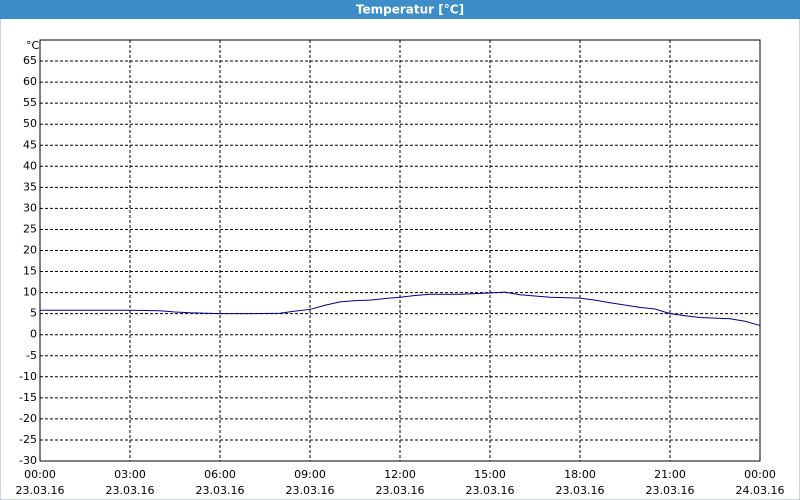 This screenshot has height=500, width=800. Describe the element at coordinates (28, 418) in the screenshot. I see `y-tick-label: -20` at that location.